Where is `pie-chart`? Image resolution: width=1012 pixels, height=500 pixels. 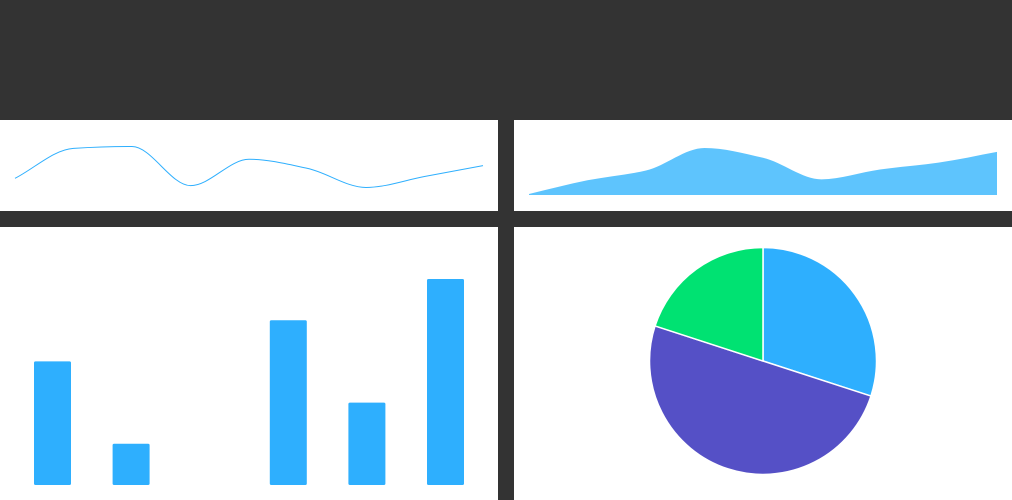 pie-chart is located at coordinates (763, 361).